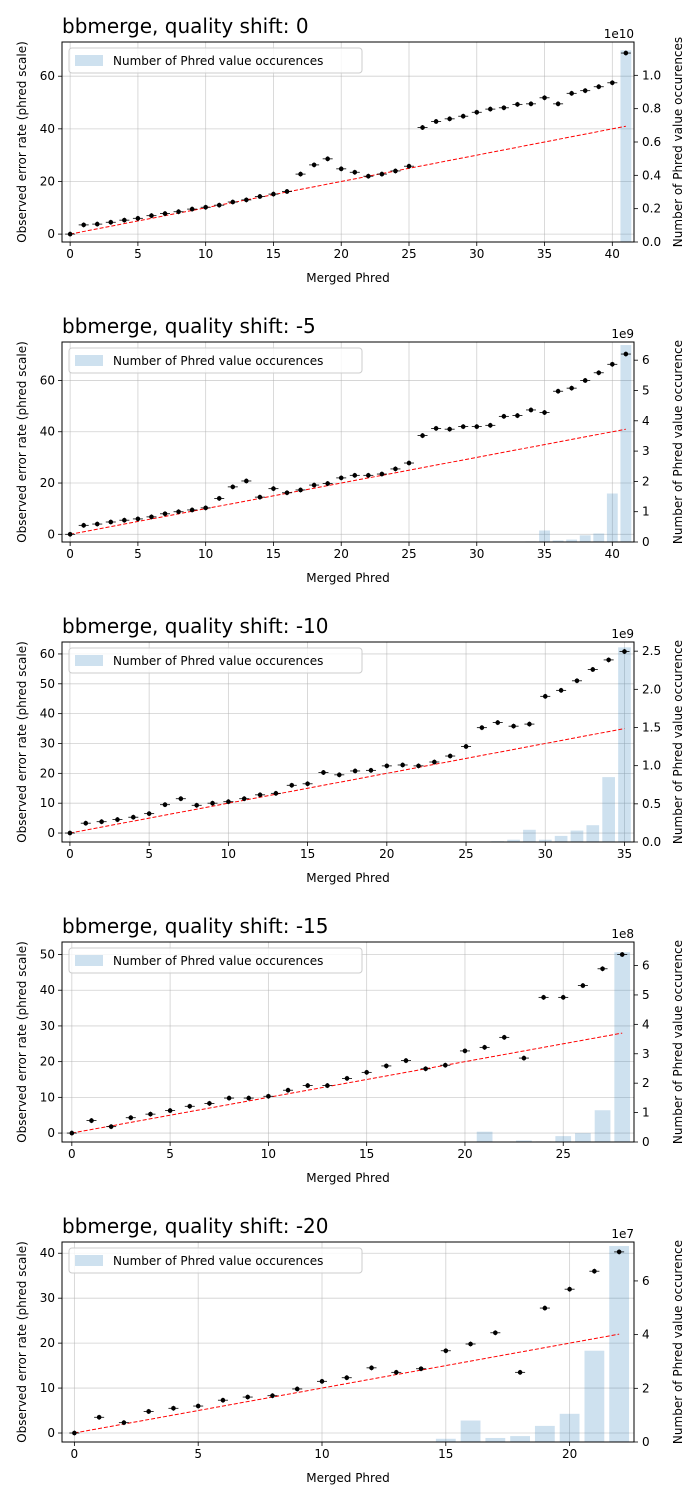 The image size is (700, 1500). What do you see at coordinates (195, 1226) in the screenshot?
I see `chart-title: bbmerge, quality shift: -20` at bounding box center [195, 1226].